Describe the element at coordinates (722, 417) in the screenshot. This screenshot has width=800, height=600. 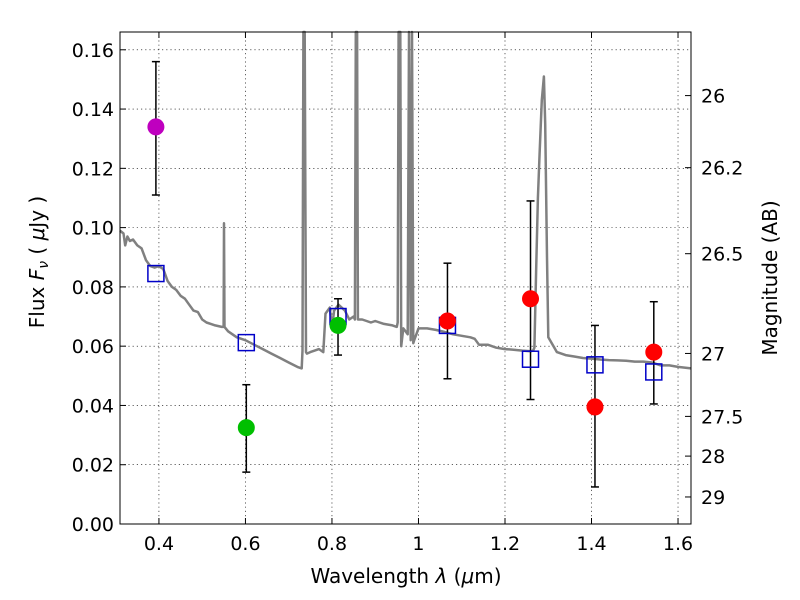
I see `right-tick-label: 27.5` at that location.